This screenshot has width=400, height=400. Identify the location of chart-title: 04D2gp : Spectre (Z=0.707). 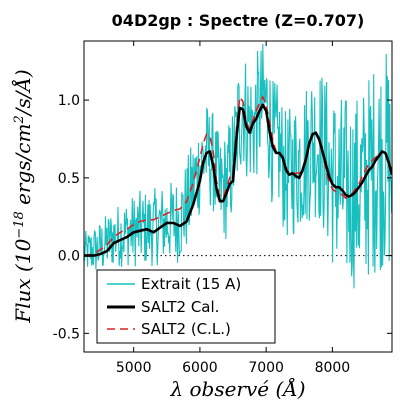
(238, 20).